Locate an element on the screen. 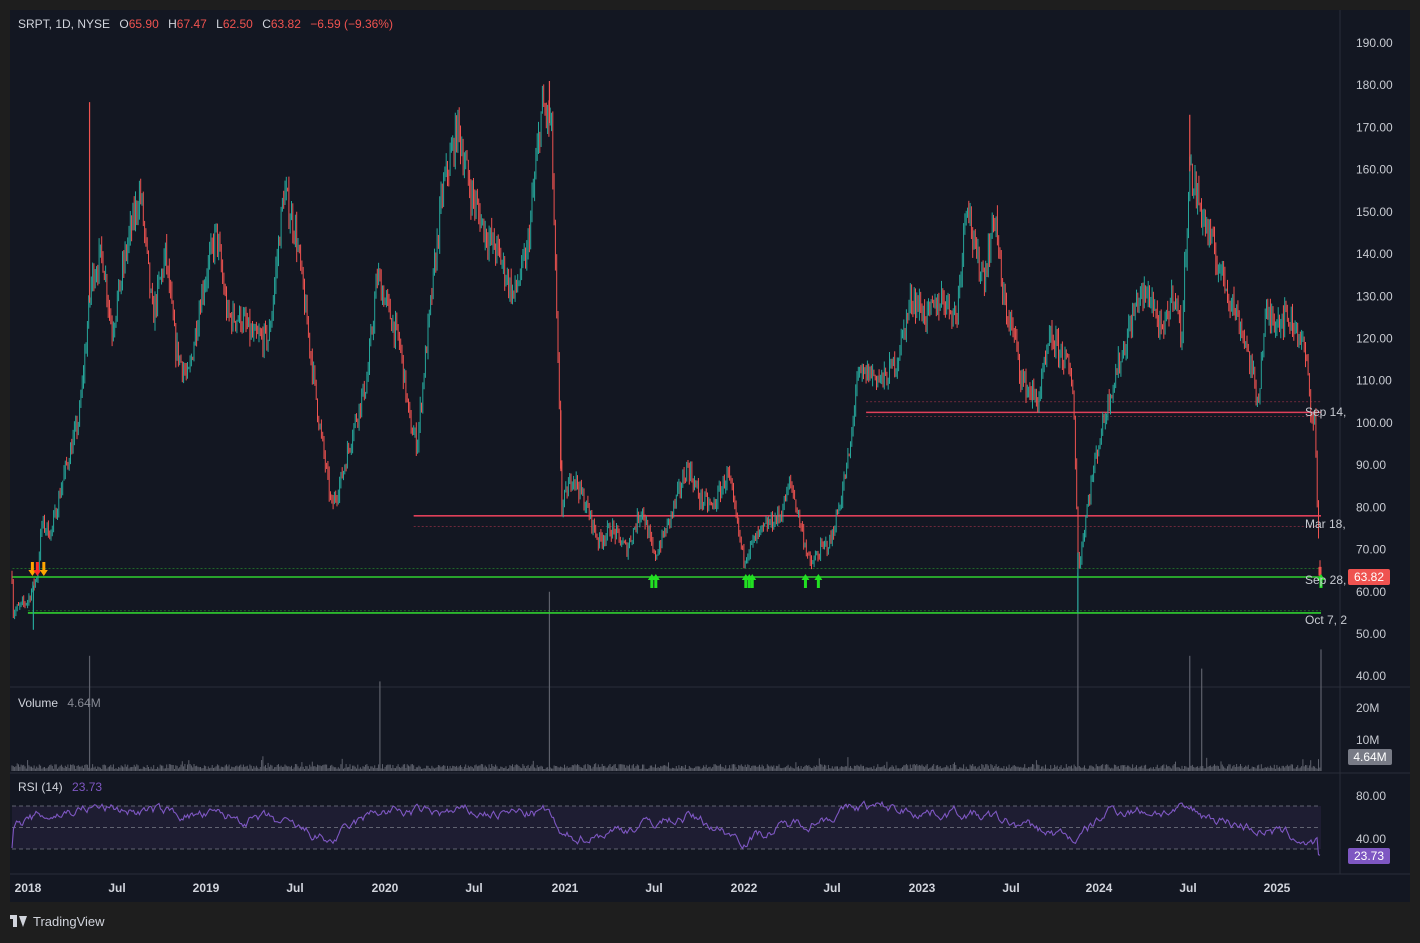  price-tick: 150.00 is located at coordinates (1374, 212).